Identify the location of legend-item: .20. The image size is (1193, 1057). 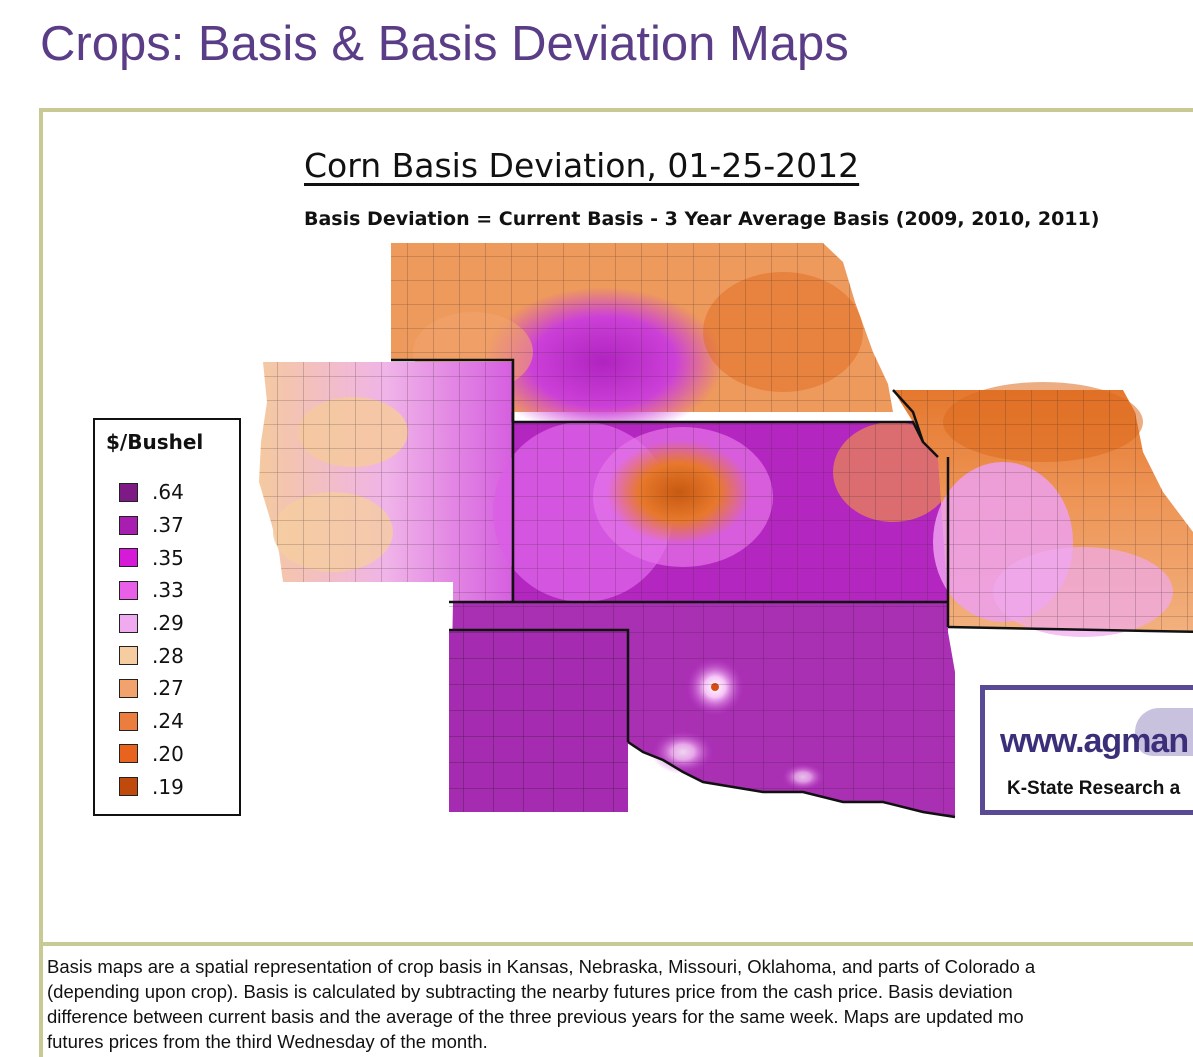
(151, 754).